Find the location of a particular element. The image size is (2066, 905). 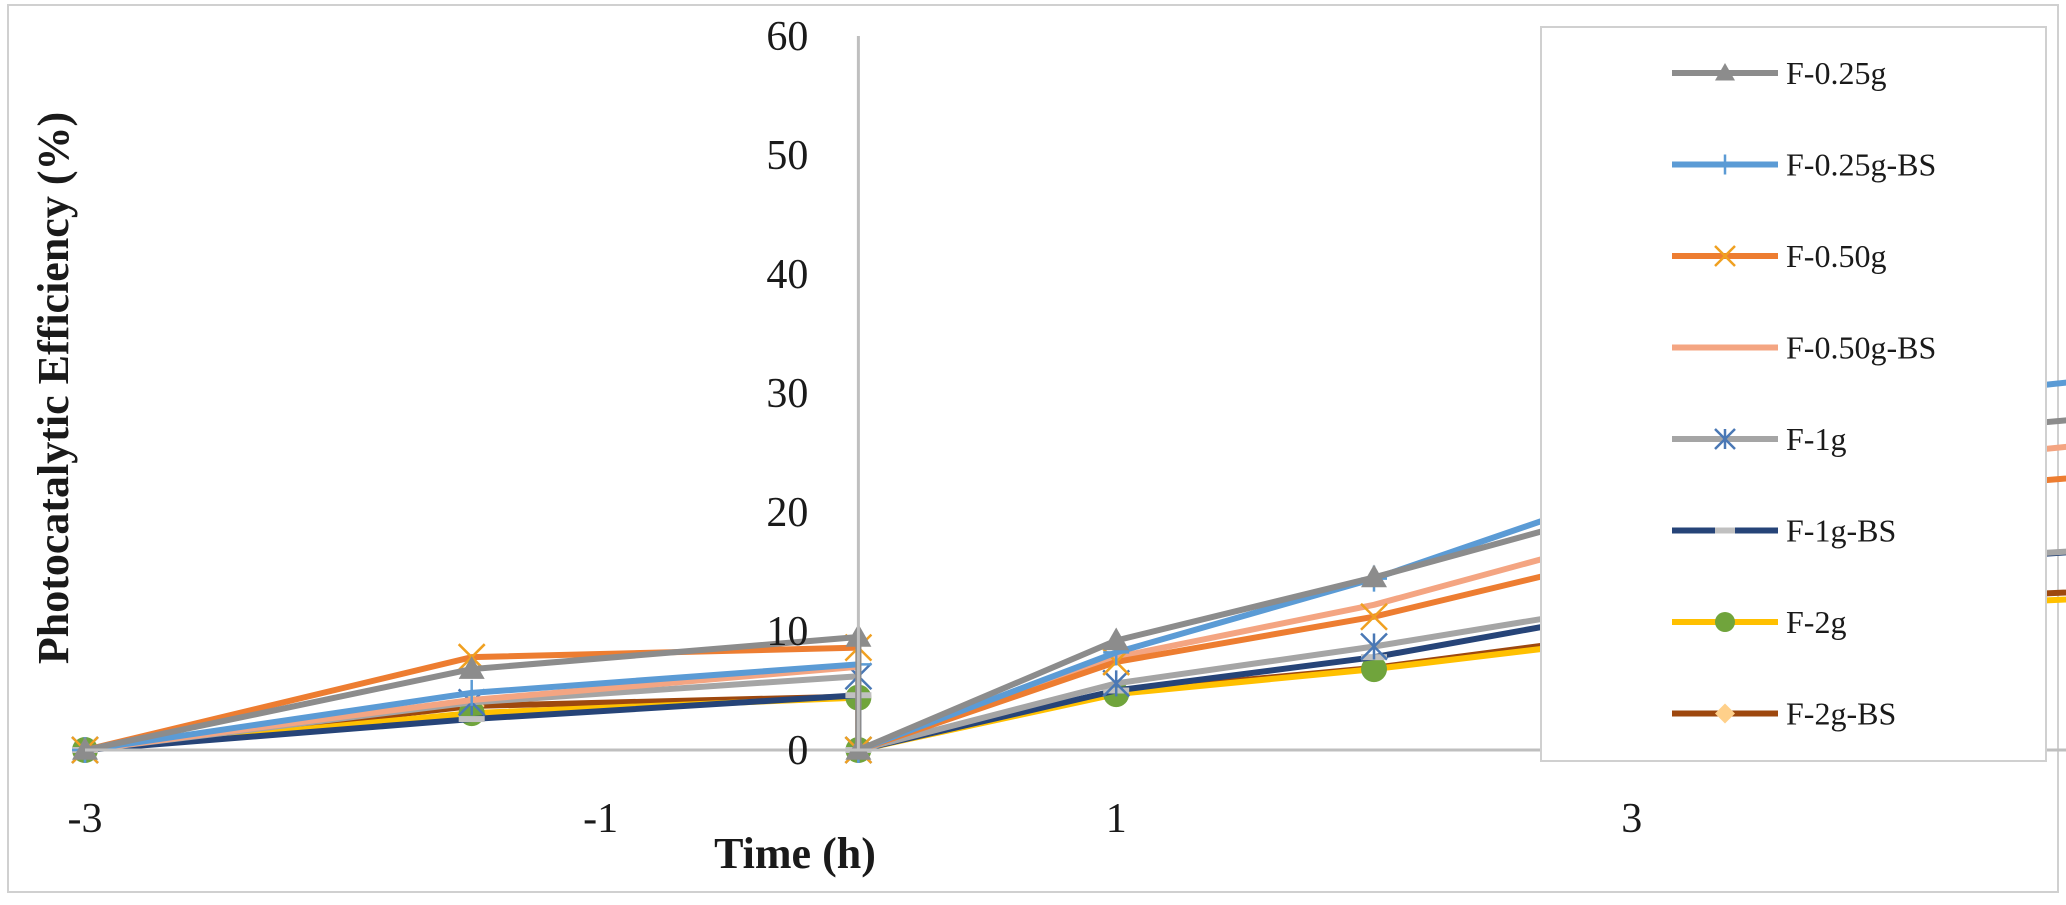

legend-item: F-0.50g-BS is located at coordinates (1804, 348).